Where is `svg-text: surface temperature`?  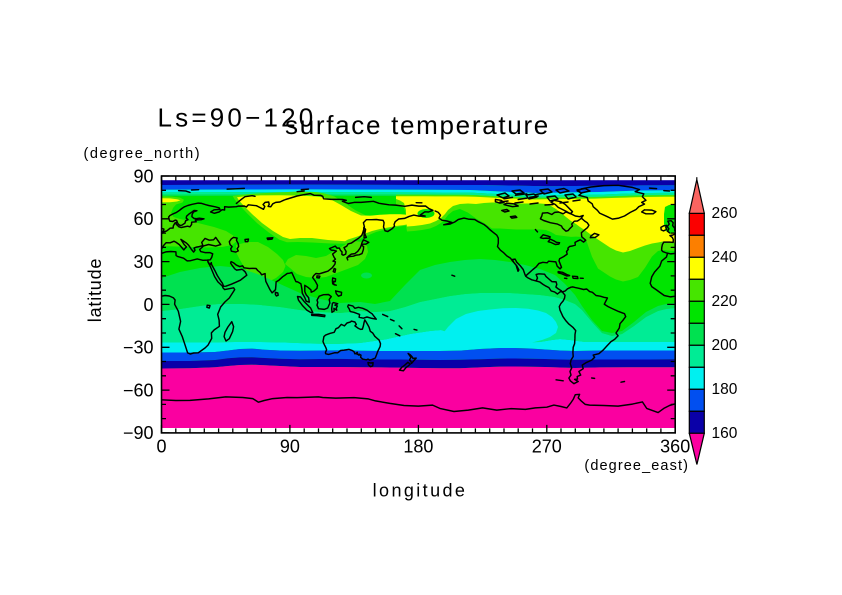
svg-text: surface temperature is located at coordinates (417, 125).